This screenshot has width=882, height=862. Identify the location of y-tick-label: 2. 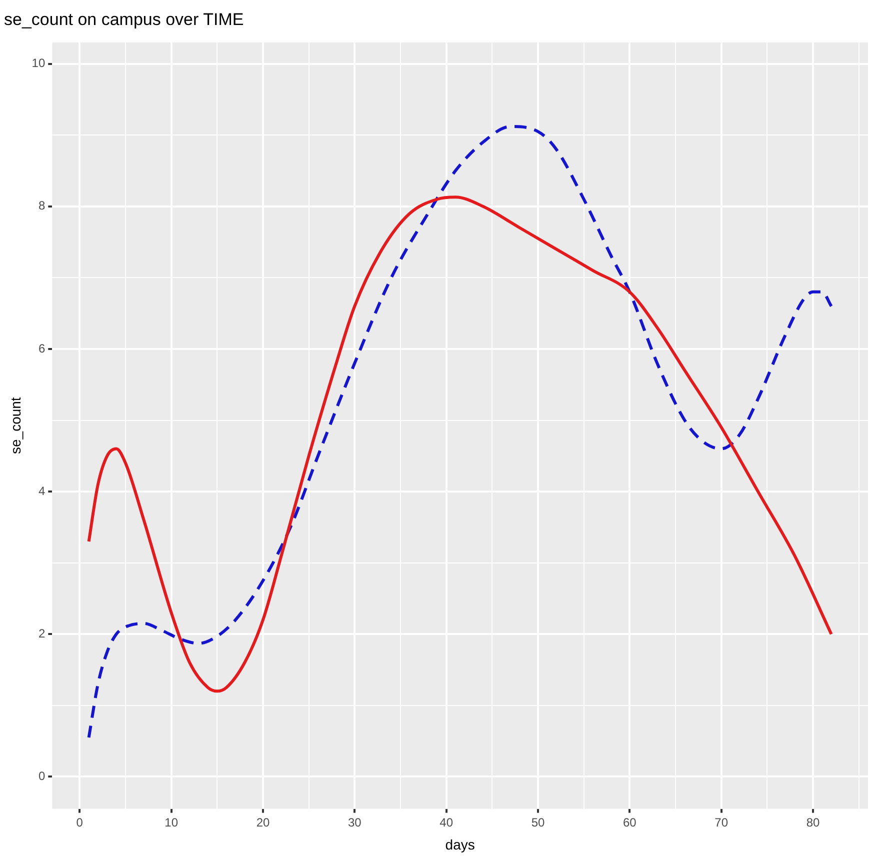
(42, 633).